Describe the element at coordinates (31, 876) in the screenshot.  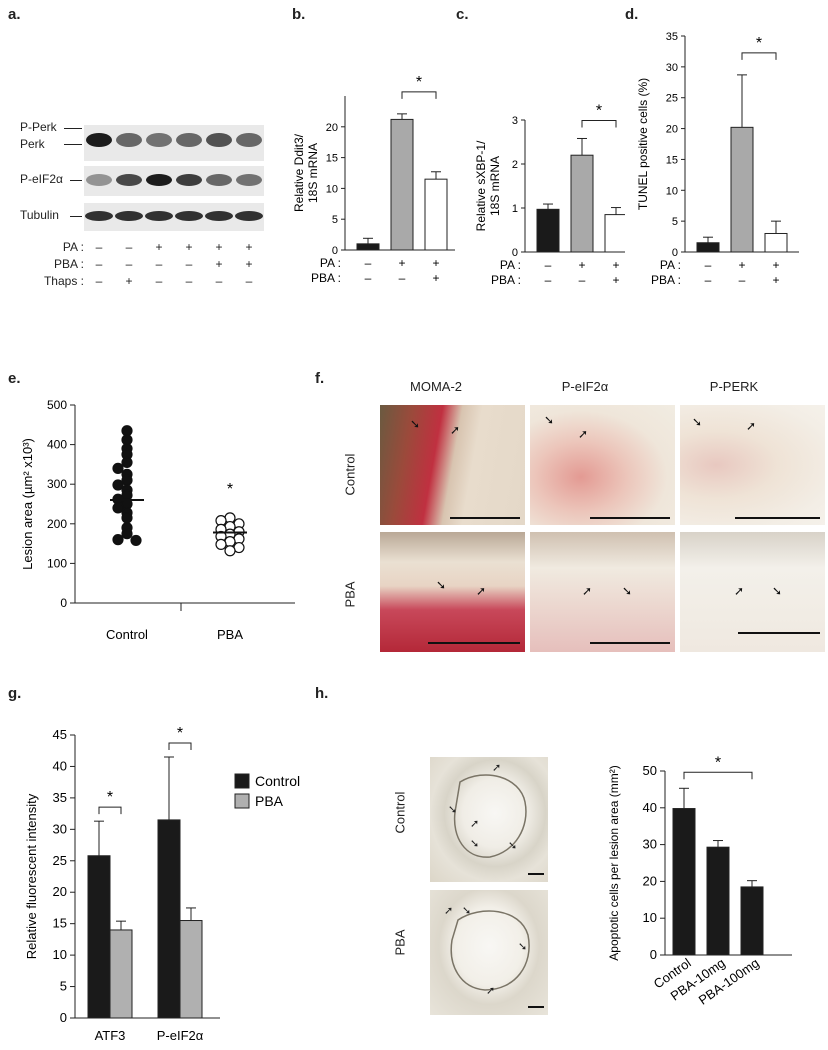
I see `y-axis-label: Relative fluorescent intensity` at that location.